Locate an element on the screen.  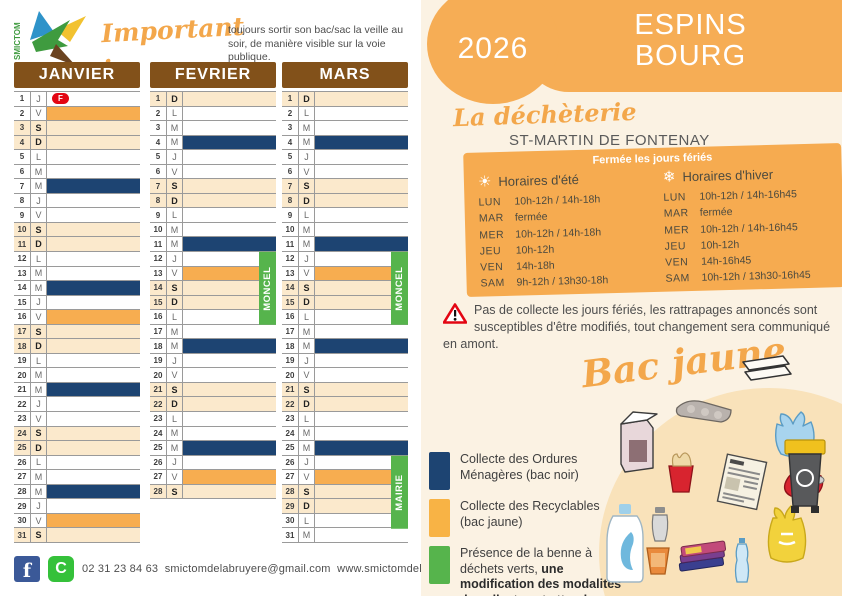
day-row: 11 D is located at coordinates (77, 245).